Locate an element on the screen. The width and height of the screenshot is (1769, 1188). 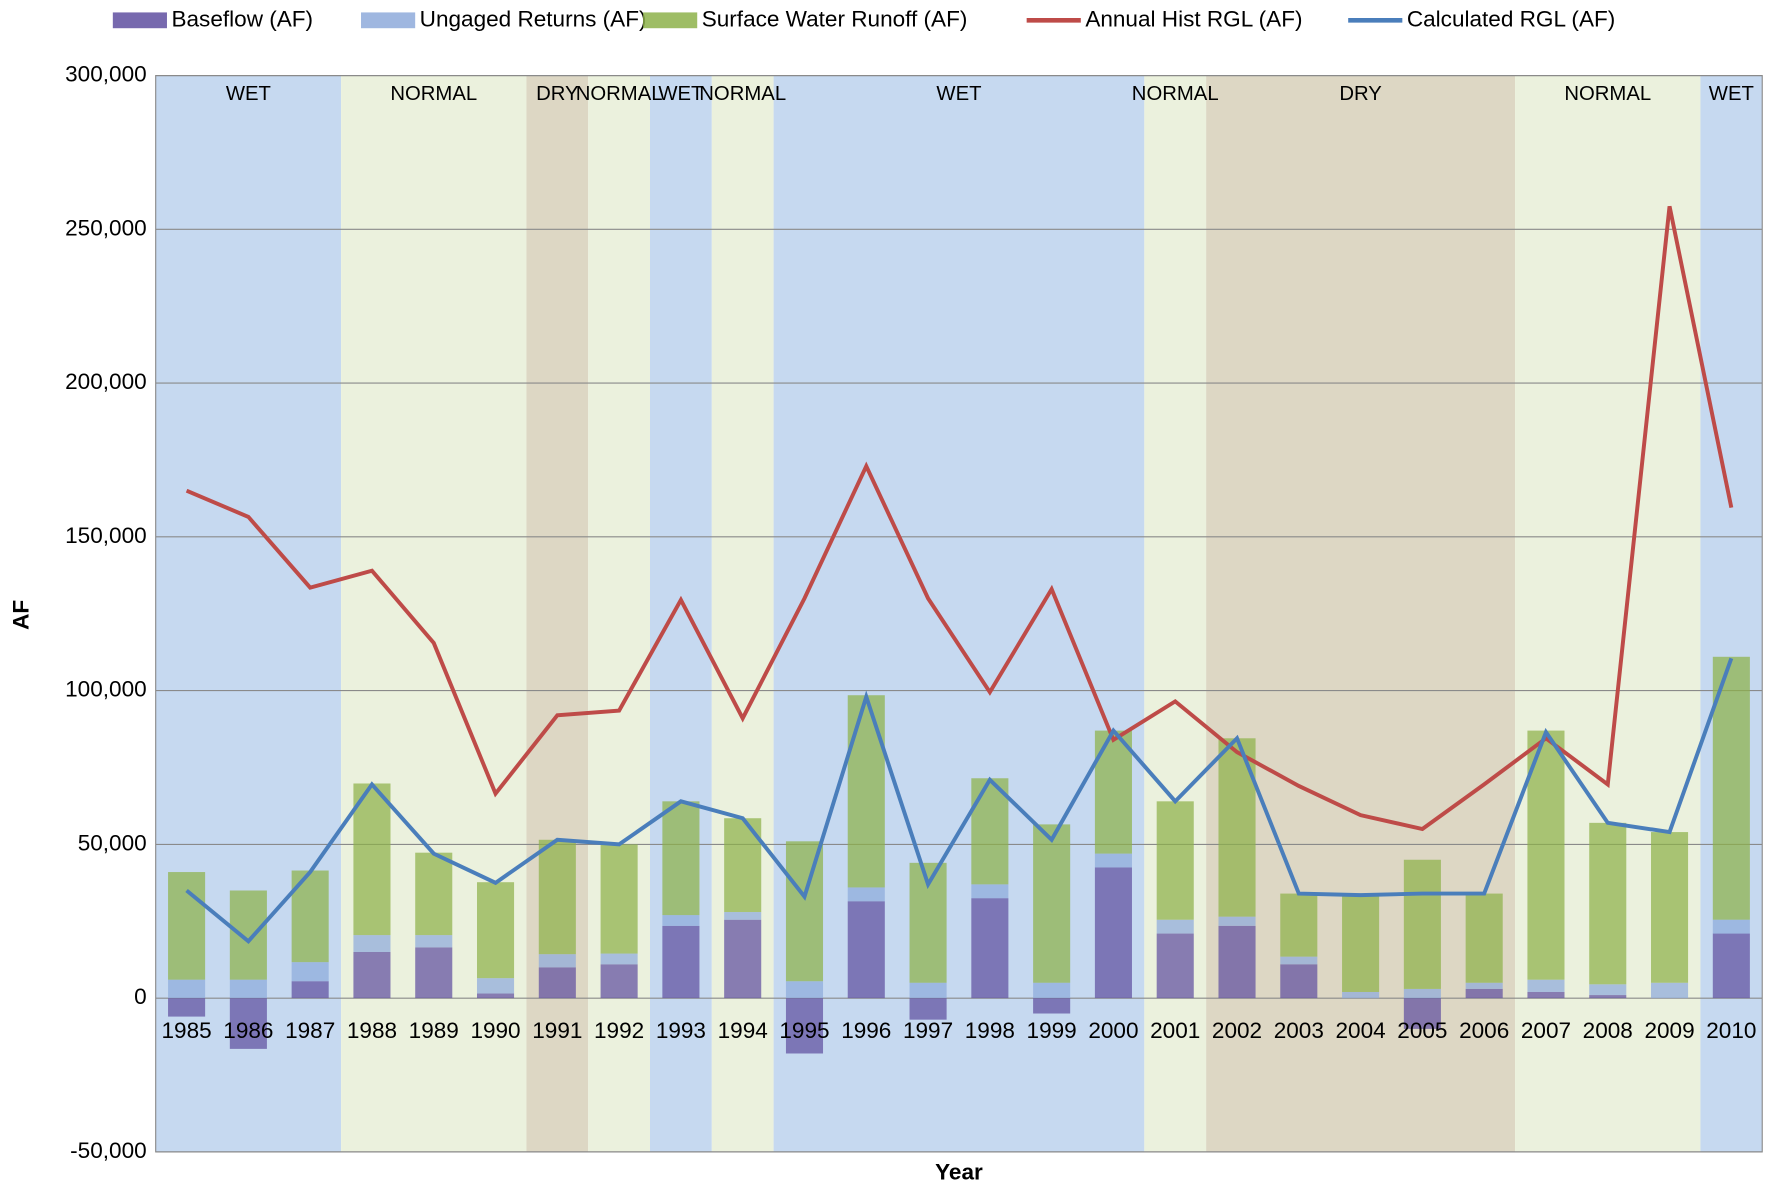
x-tick-label: 1987 is located at coordinates (310, 1030).